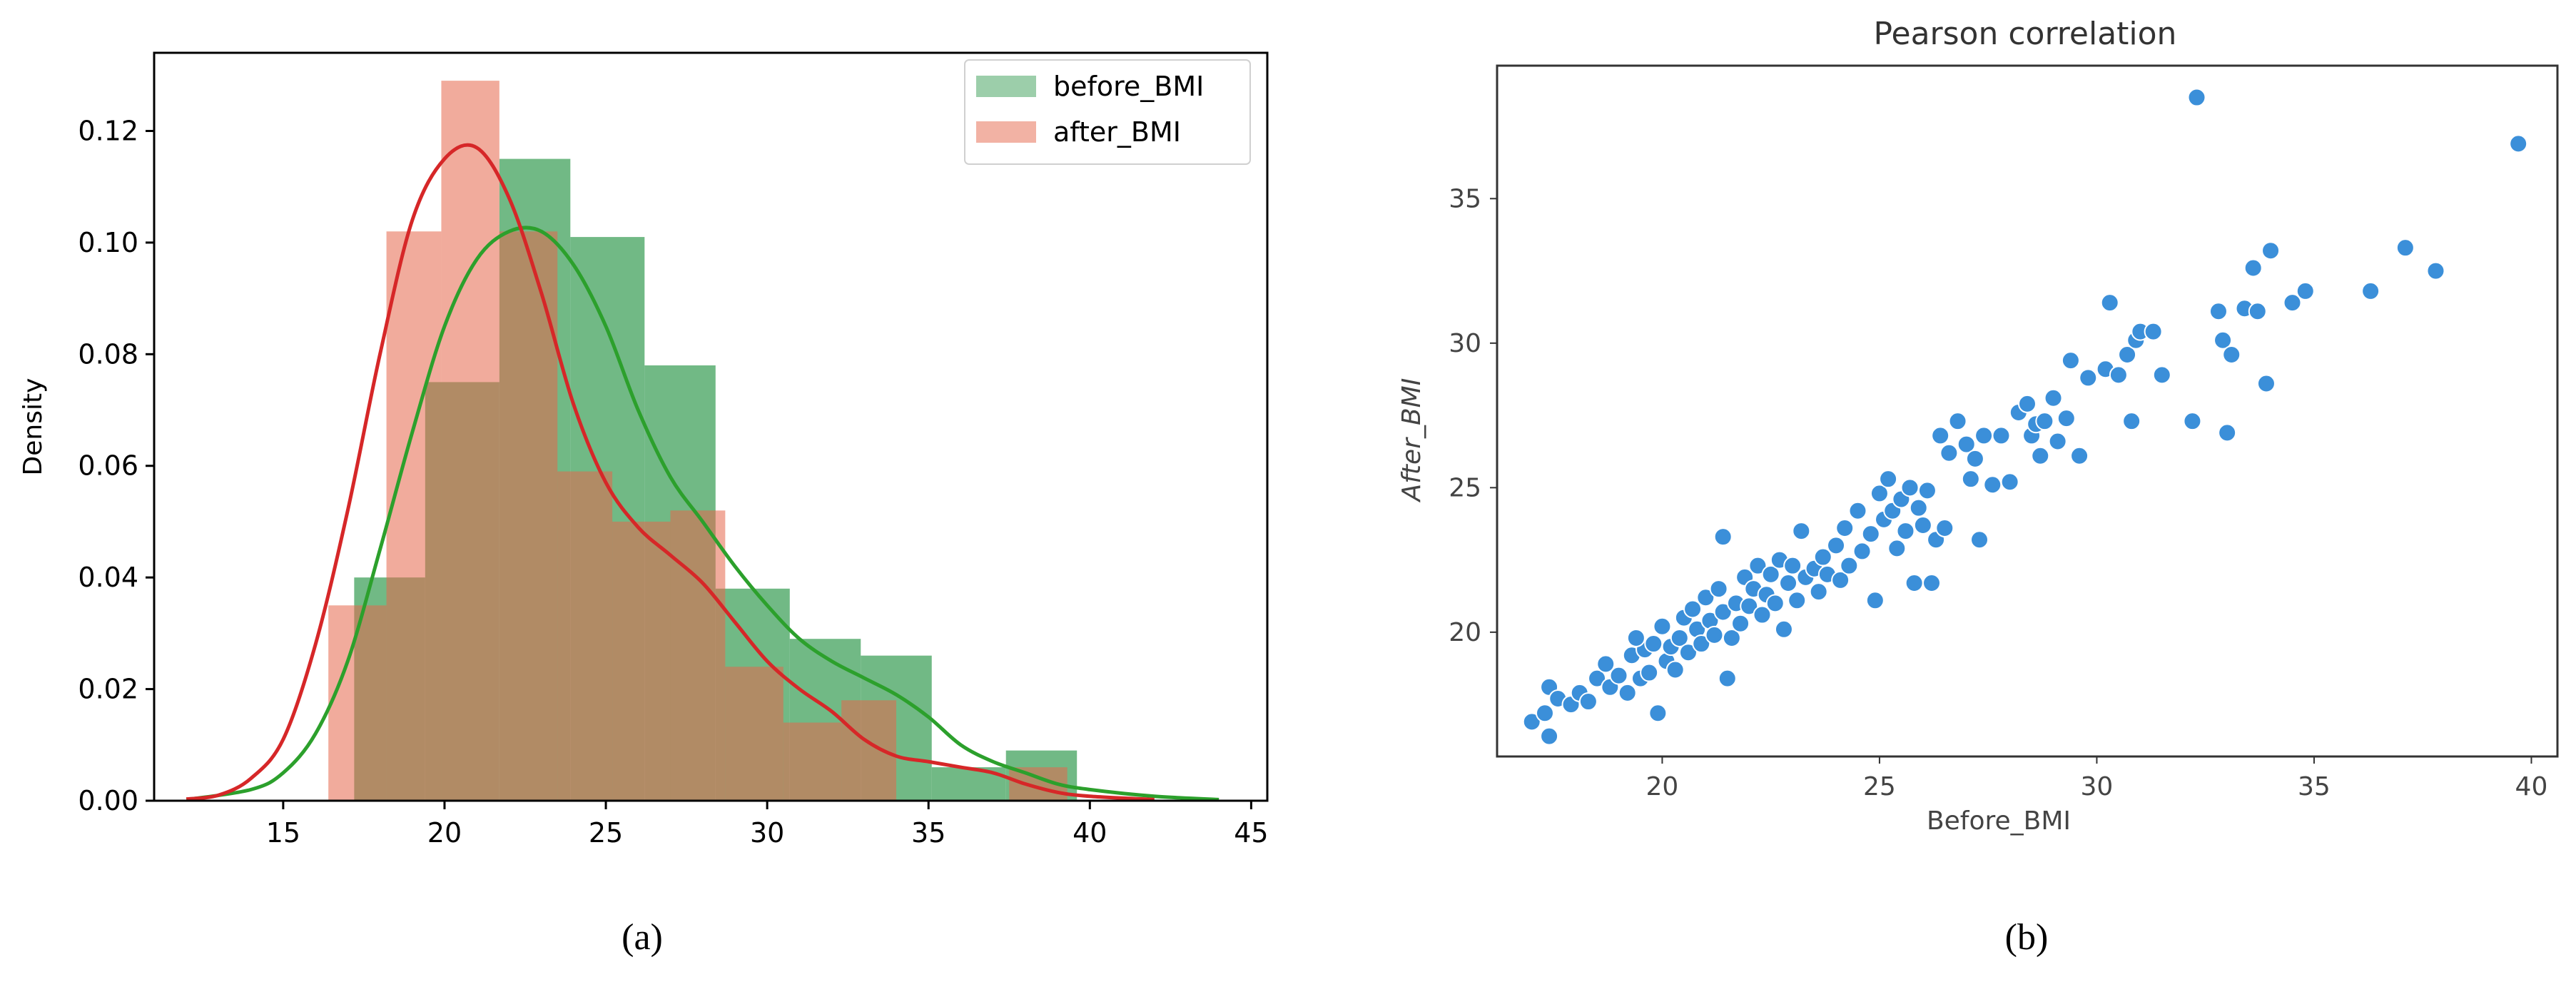 The image size is (2576, 982). Describe the element at coordinates (444, 833) in the screenshot. I see `x-tick-label: 20` at that location.